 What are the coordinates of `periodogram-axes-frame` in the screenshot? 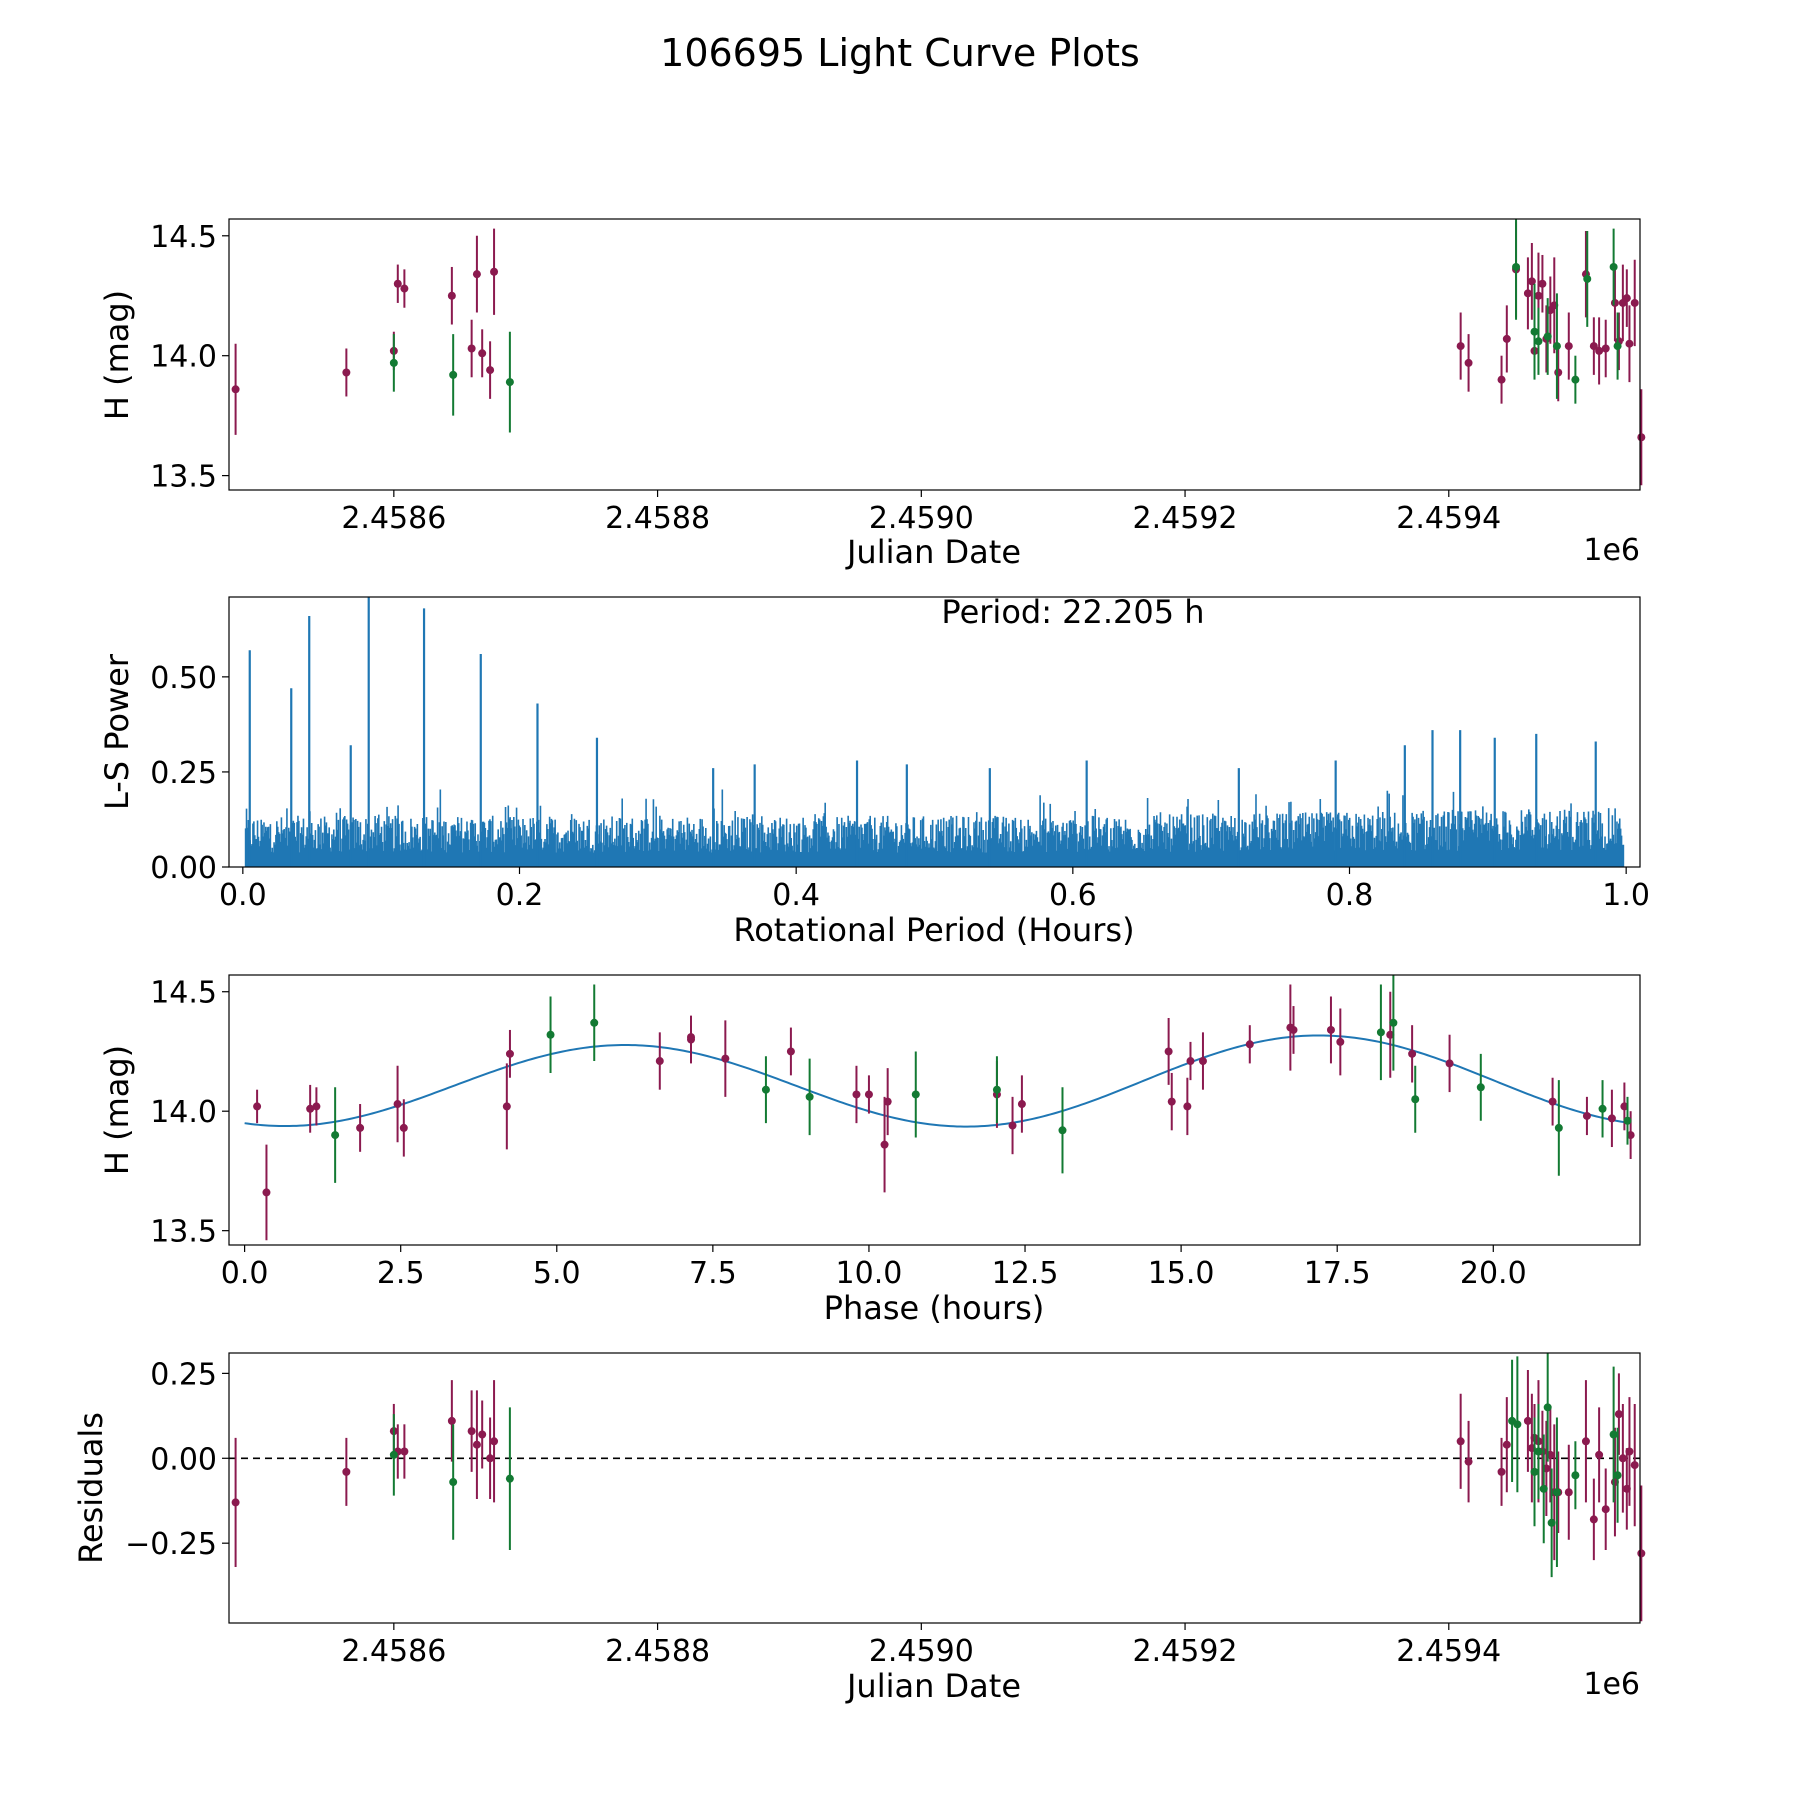 It's located at (934, 732).